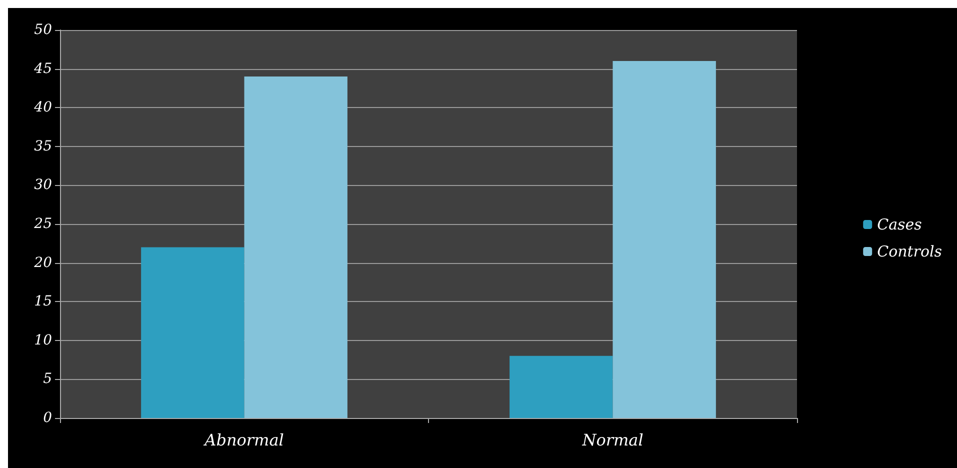 This screenshot has height=468, width=957. I want to click on y-tick-label: 30, so click(43, 185).